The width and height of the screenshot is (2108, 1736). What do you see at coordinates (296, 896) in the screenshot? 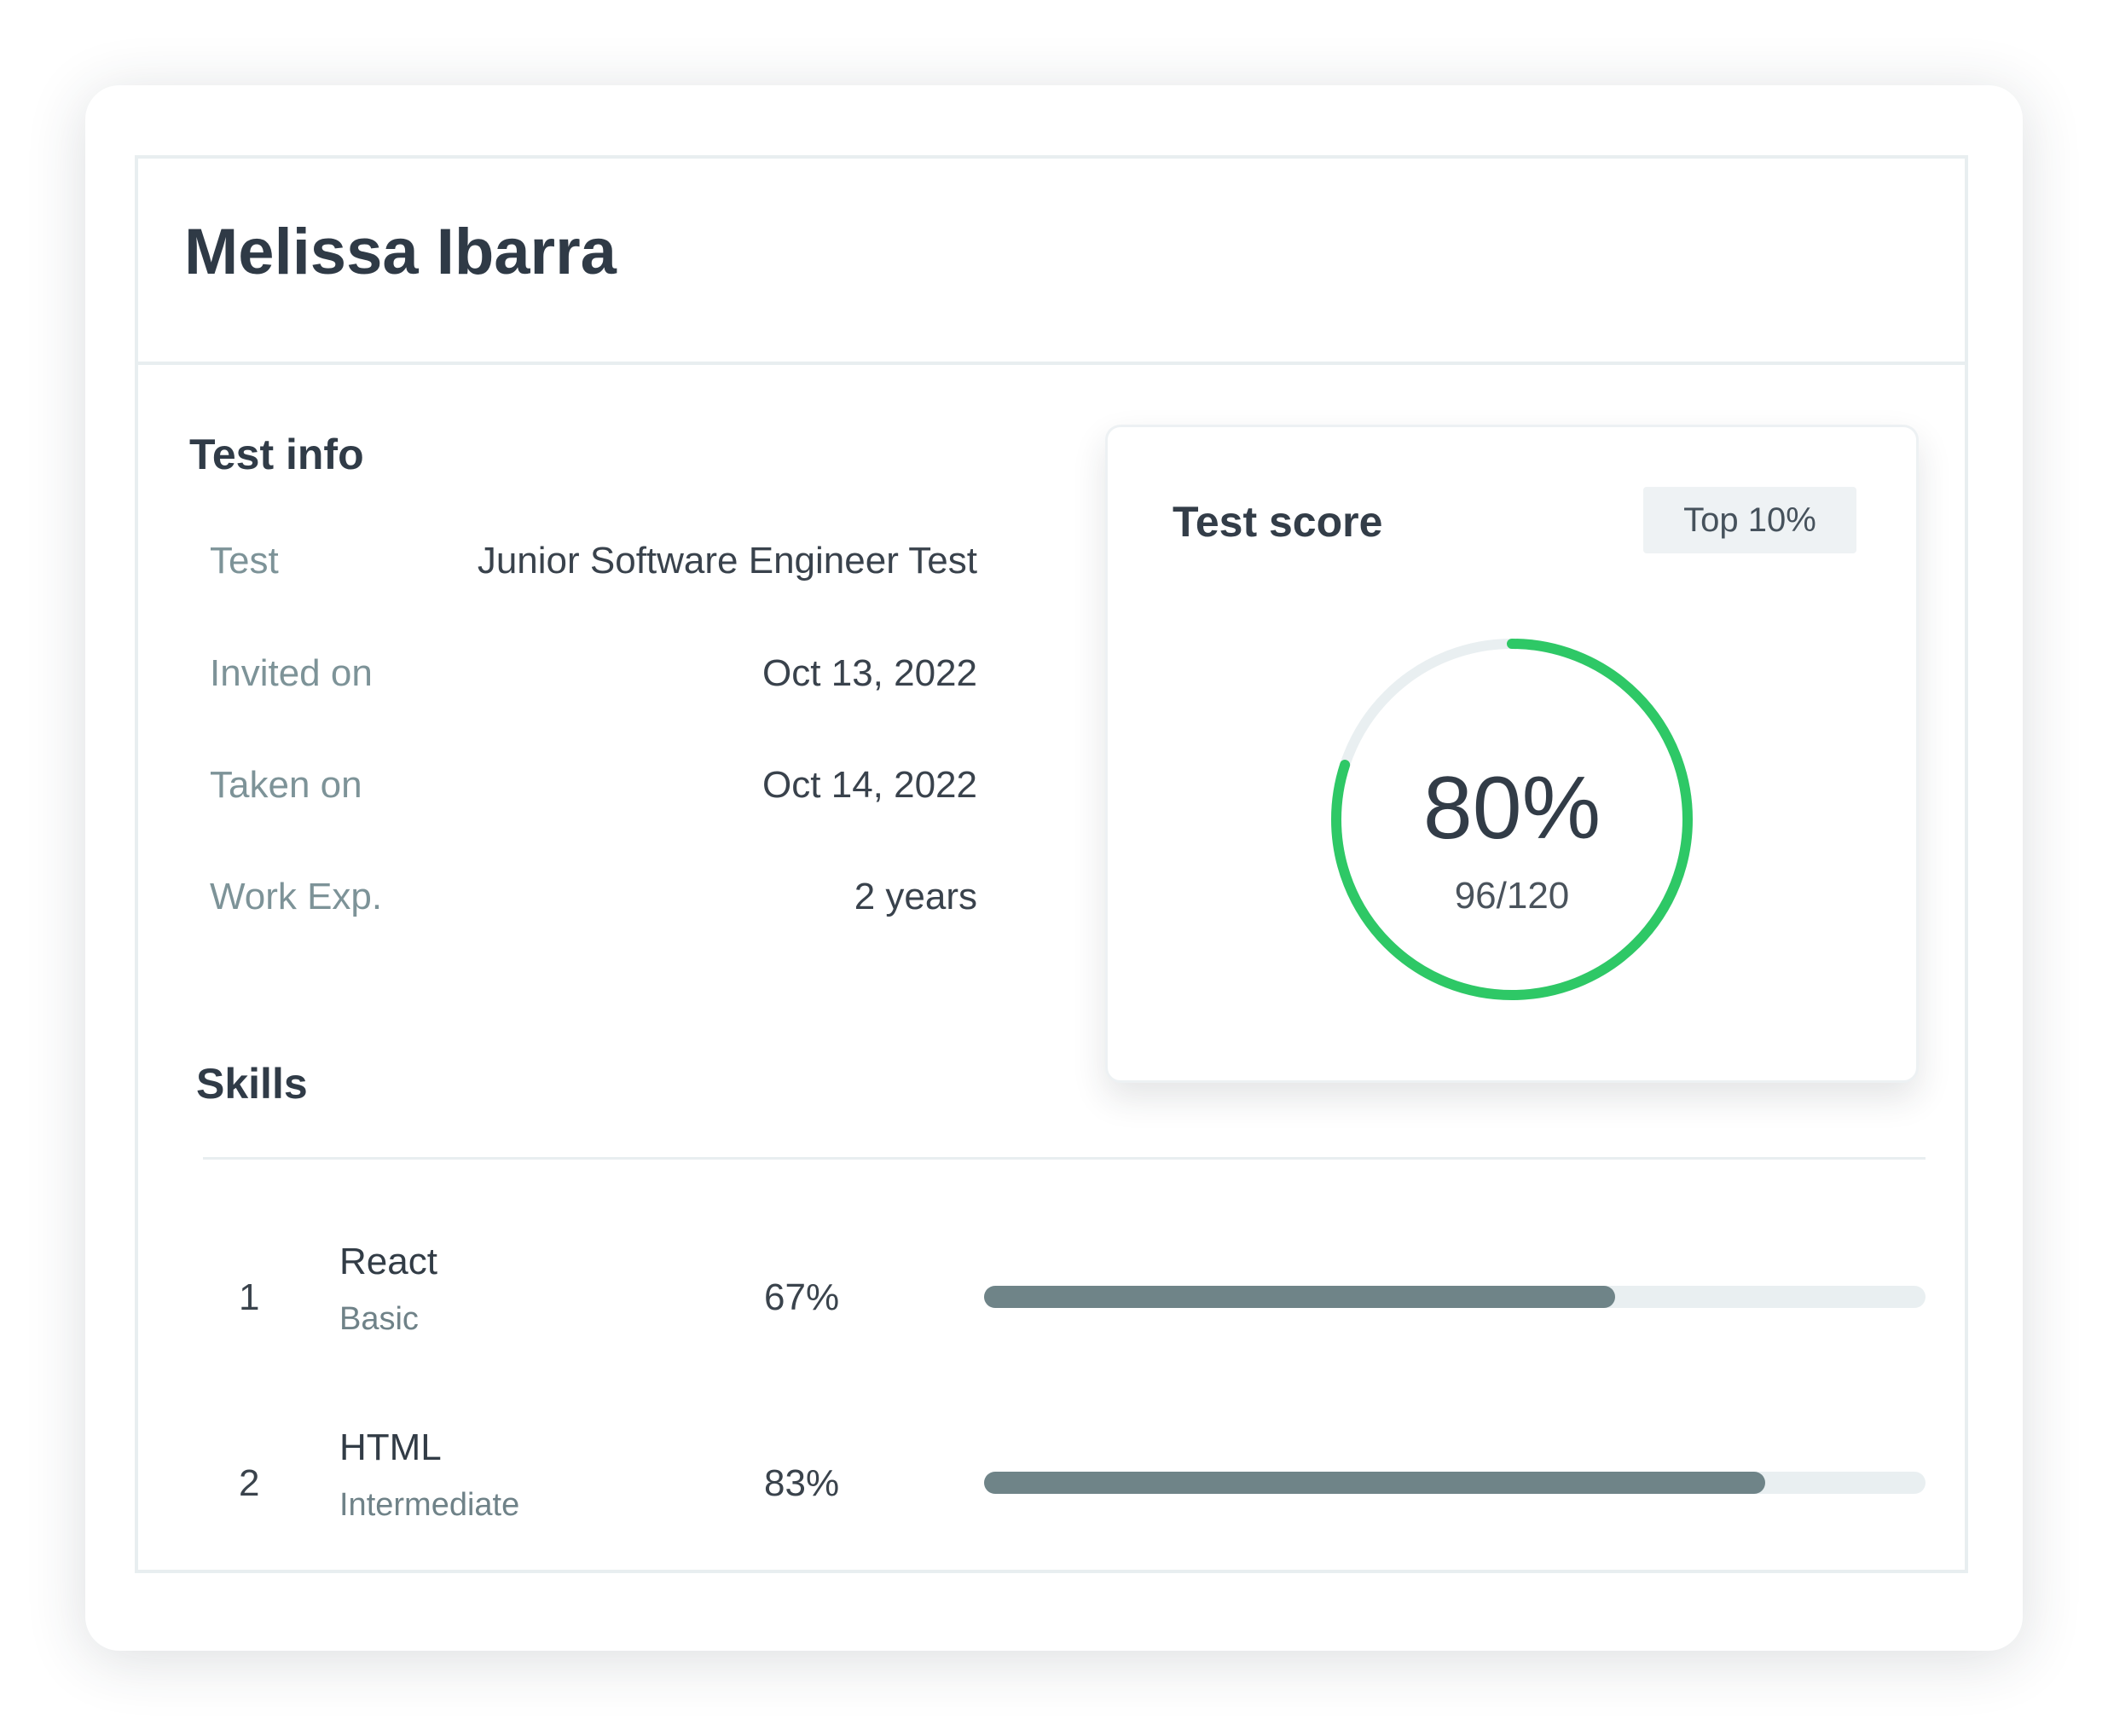
I see `info-label: Work Exp.` at bounding box center [296, 896].